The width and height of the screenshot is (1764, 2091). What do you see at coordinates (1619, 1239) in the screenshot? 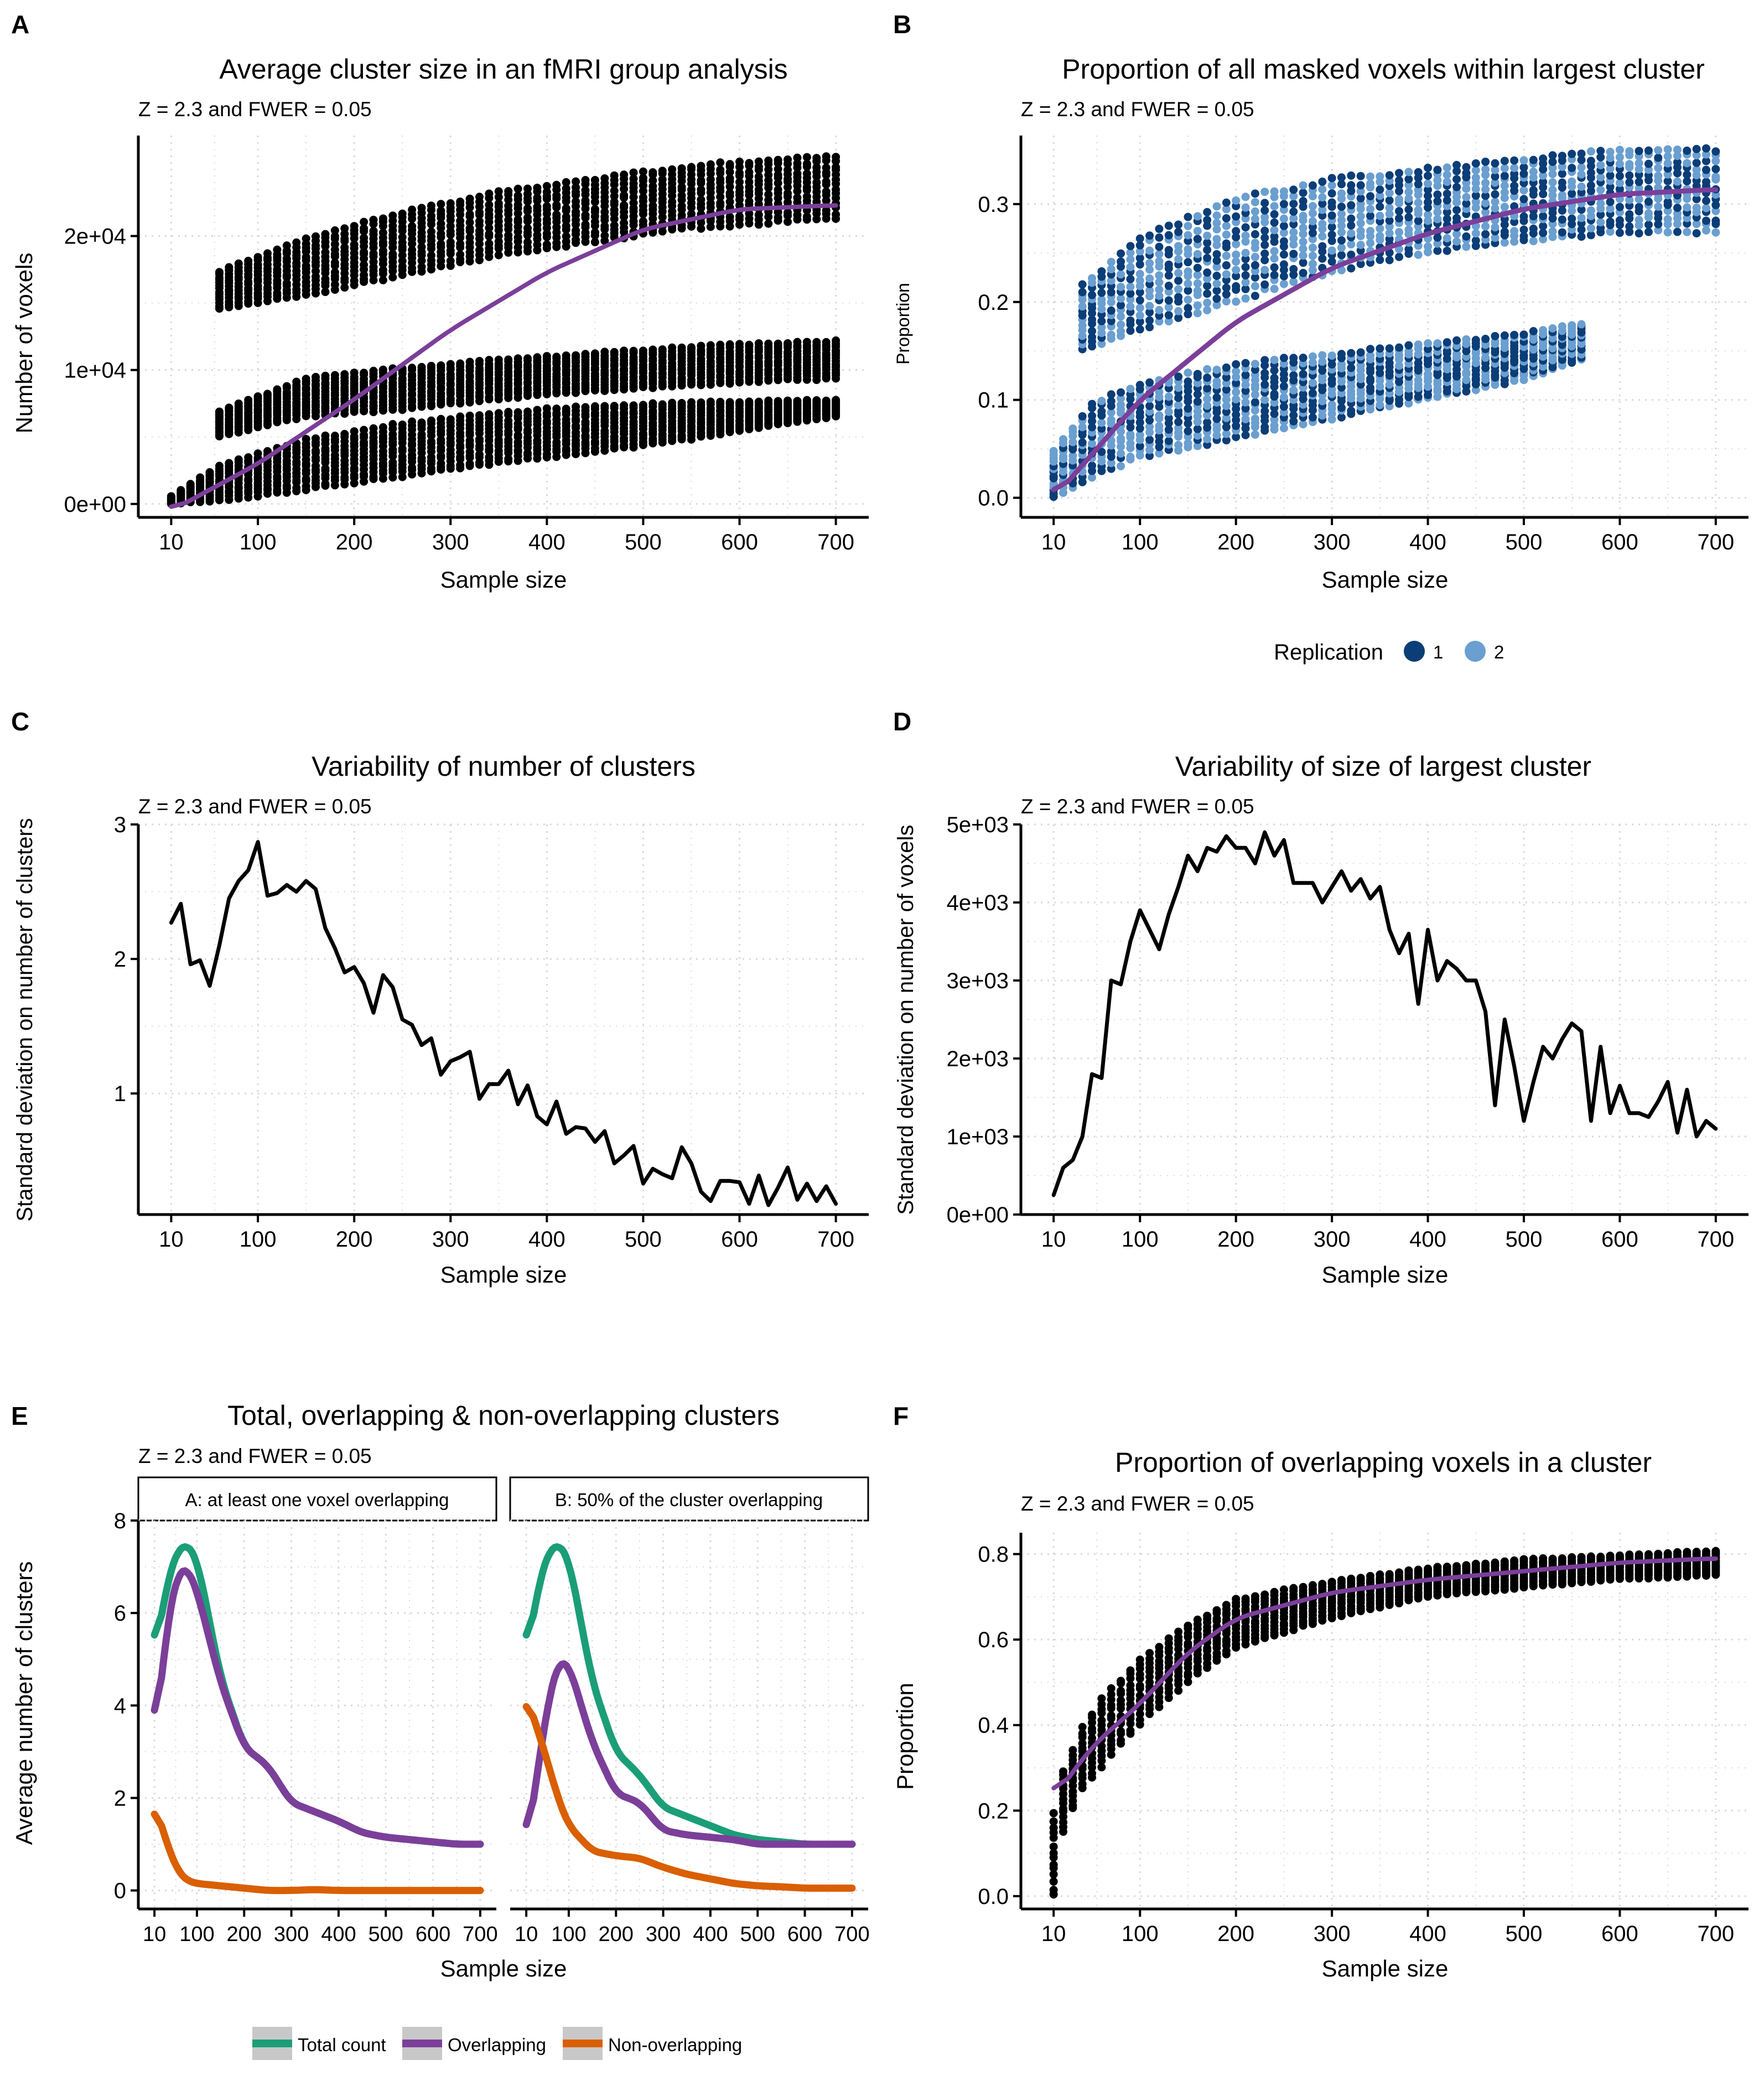
I see `x-tick-label: 600` at bounding box center [1619, 1239].